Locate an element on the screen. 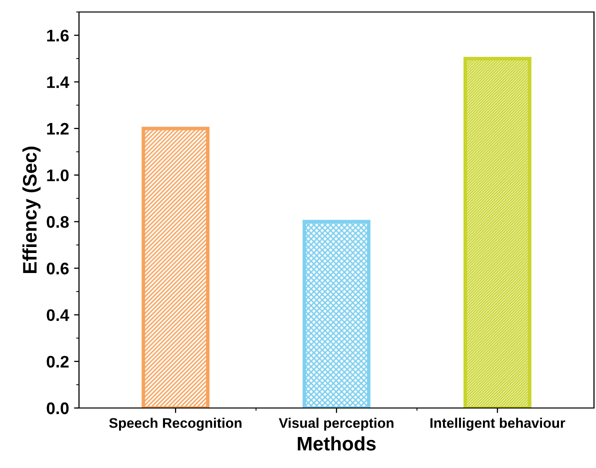  y-tick-label: 0.0 is located at coordinates (57, 408).